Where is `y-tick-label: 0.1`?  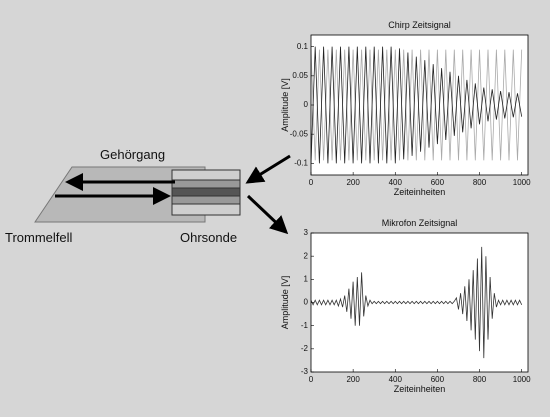
y-tick-label: 0.1 is located at coordinates (303, 46).